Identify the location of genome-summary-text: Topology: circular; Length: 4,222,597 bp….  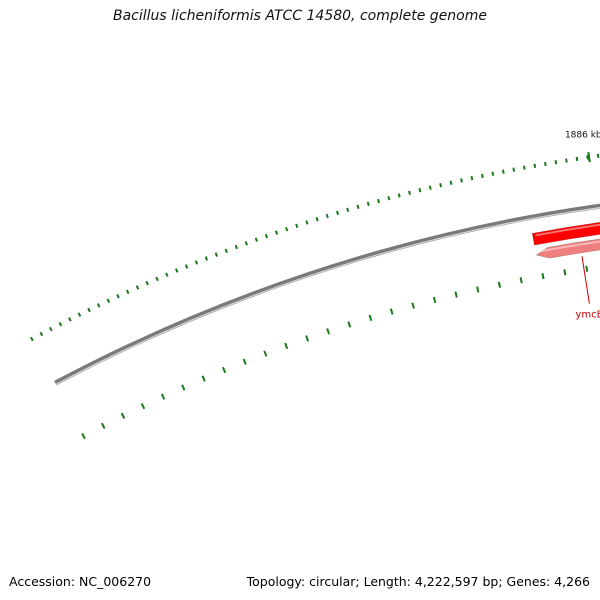
(418, 581).